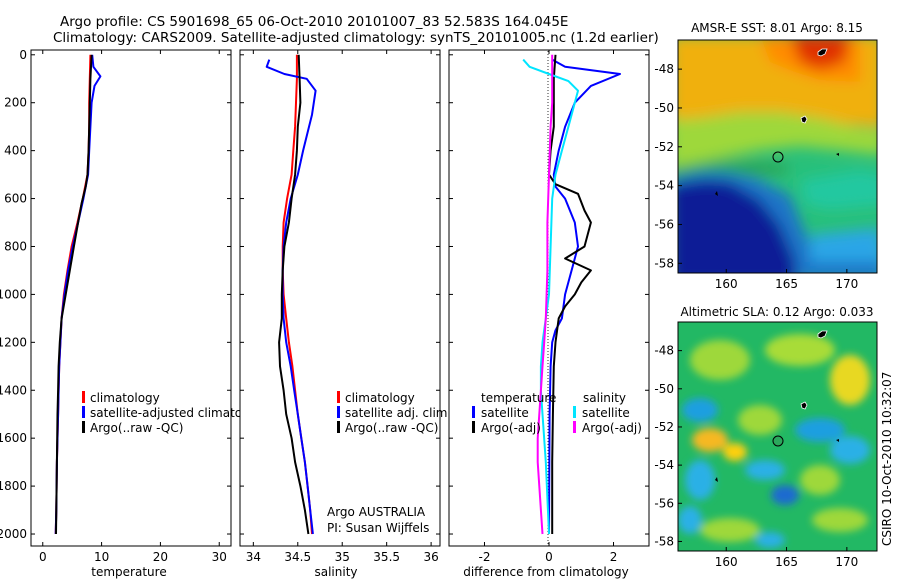 The height and width of the screenshot is (580, 900). What do you see at coordinates (604, 398) in the screenshot?
I see `legend-heading-salinity: salinity` at bounding box center [604, 398].